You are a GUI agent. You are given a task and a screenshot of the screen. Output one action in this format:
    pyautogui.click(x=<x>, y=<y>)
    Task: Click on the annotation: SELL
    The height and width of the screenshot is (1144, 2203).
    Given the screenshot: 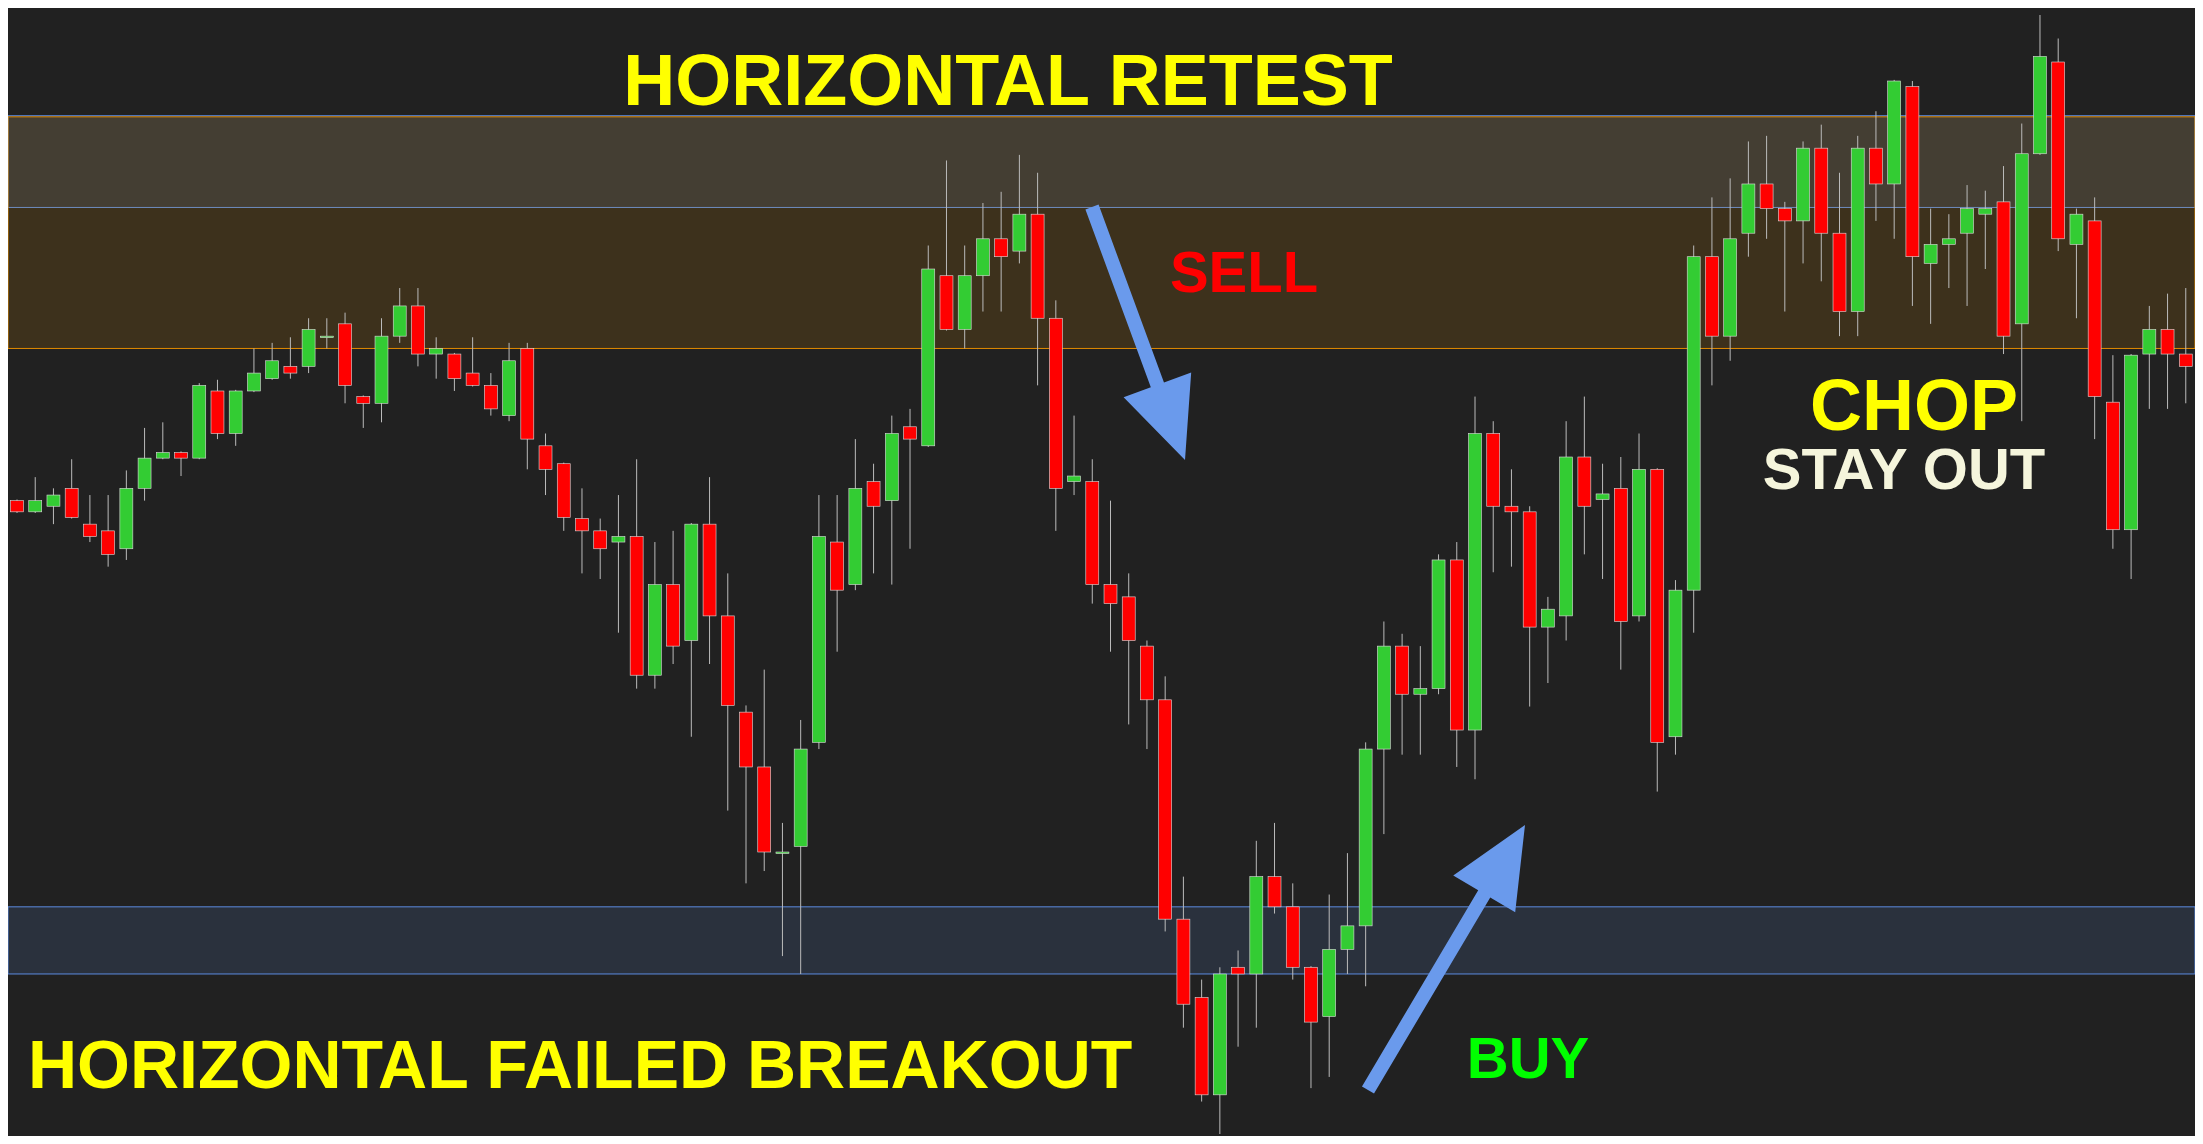 What is the action you would take?
    pyautogui.click(x=1244, y=271)
    